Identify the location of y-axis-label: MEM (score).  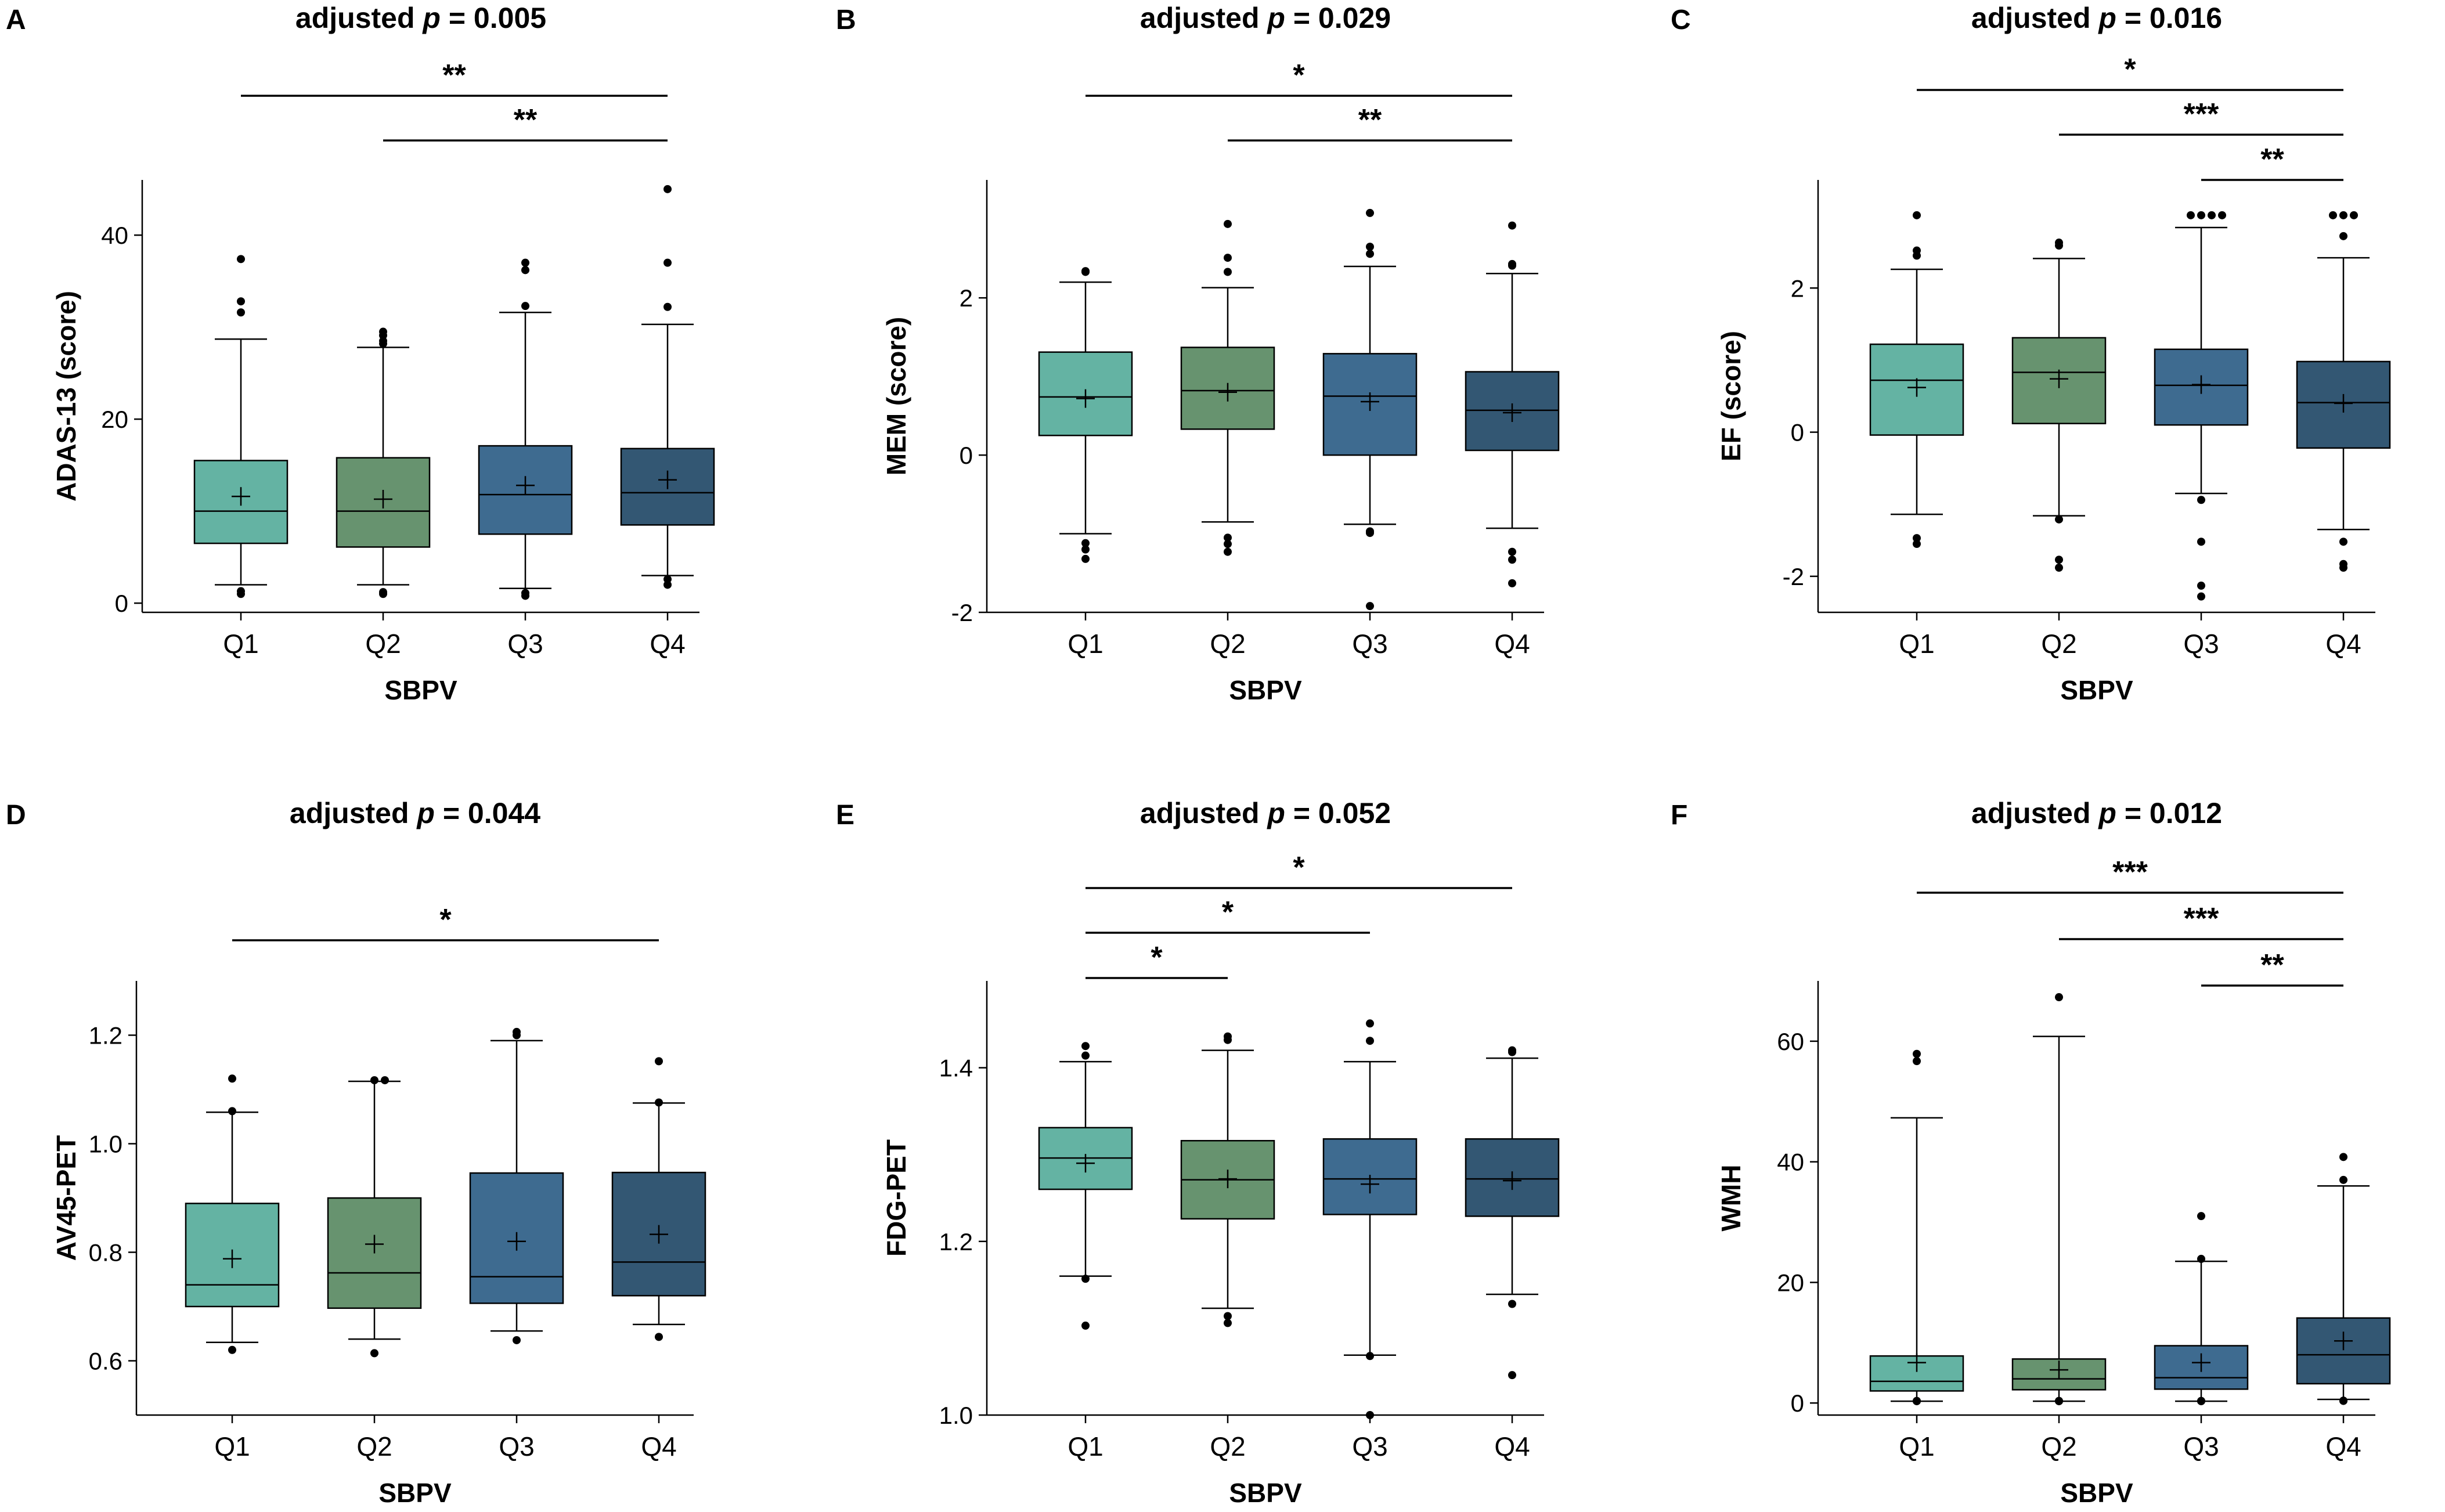
(896, 396).